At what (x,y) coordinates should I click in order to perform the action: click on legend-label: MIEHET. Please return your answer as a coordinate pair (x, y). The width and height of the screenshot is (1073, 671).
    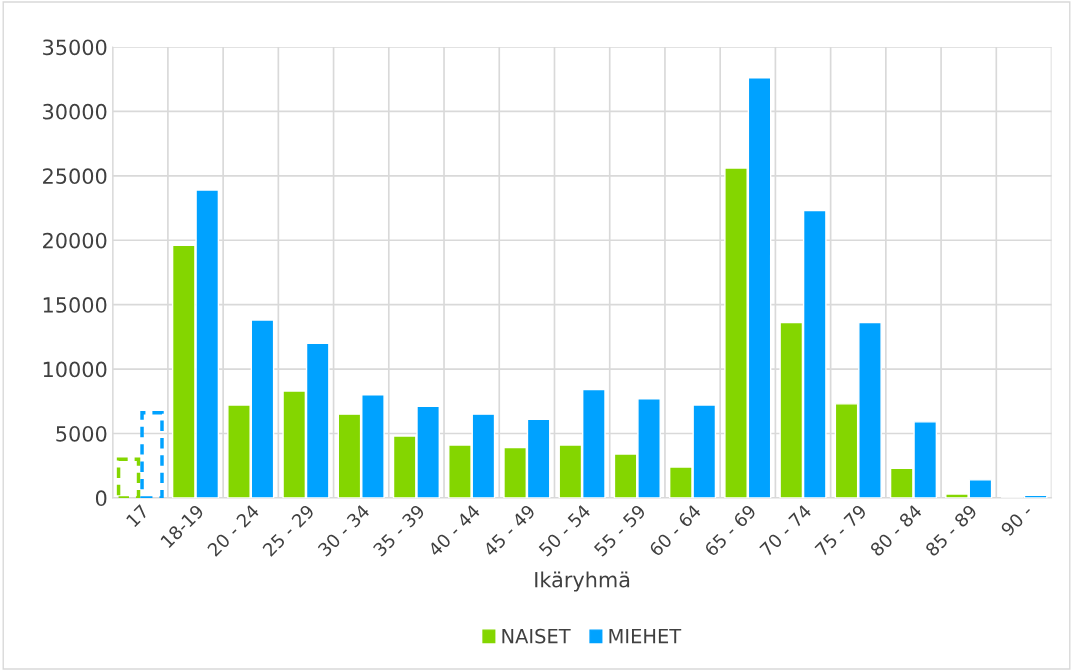
    Looking at the image, I should click on (645, 636).